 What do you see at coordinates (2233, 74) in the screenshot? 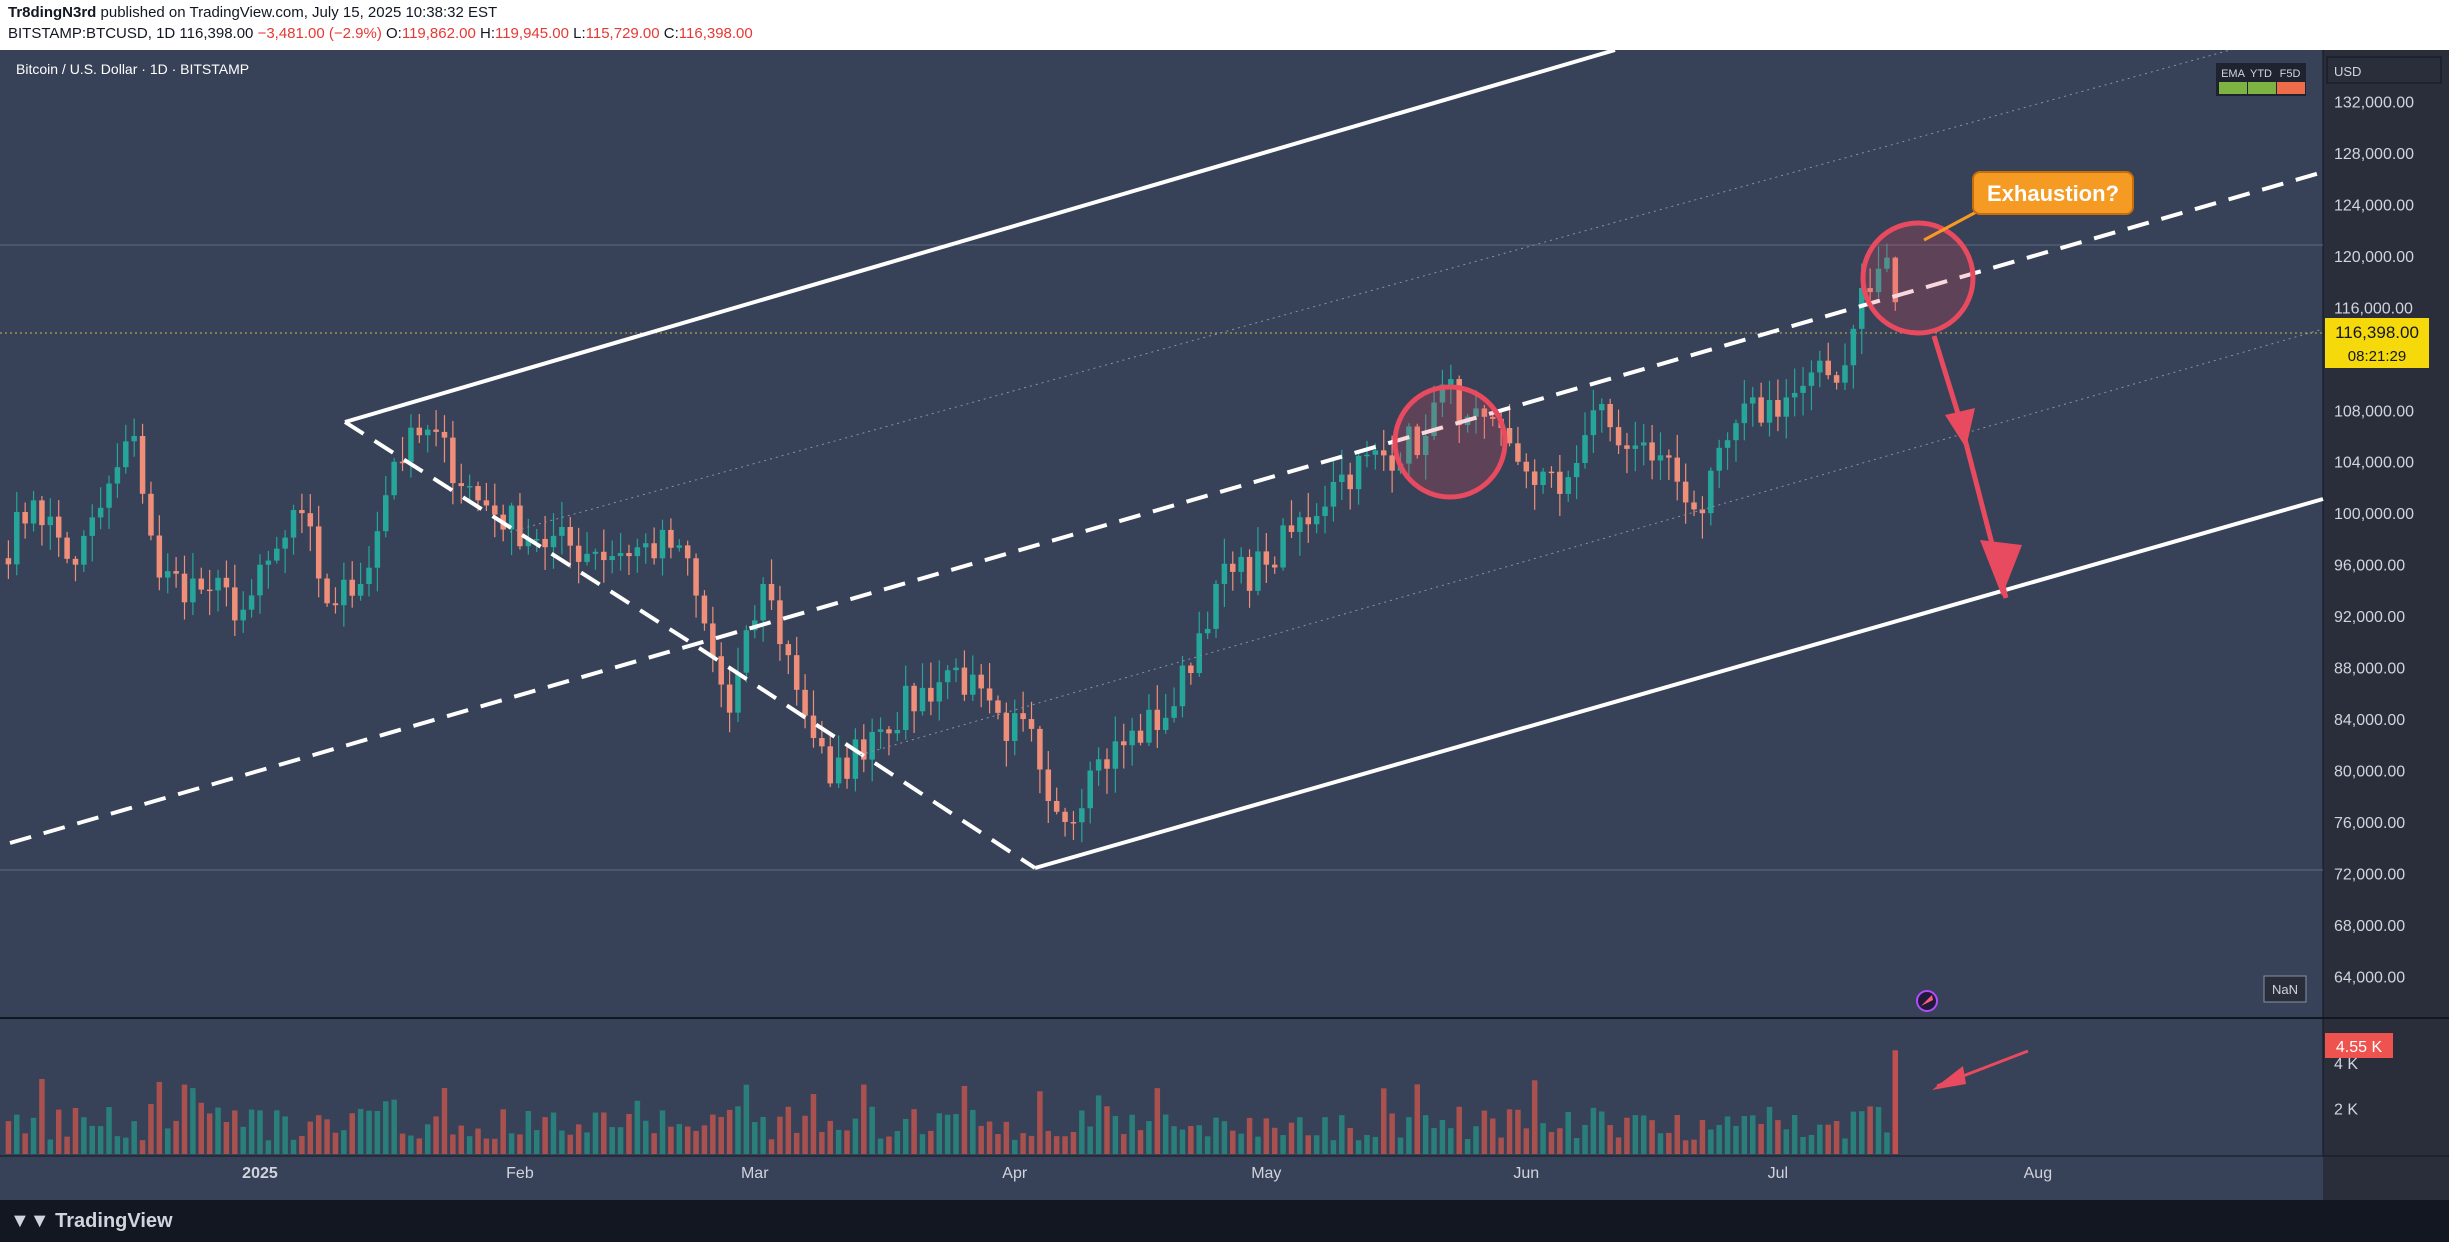
I see `pill-ema: EMA` at bounding box center [2233, 74].